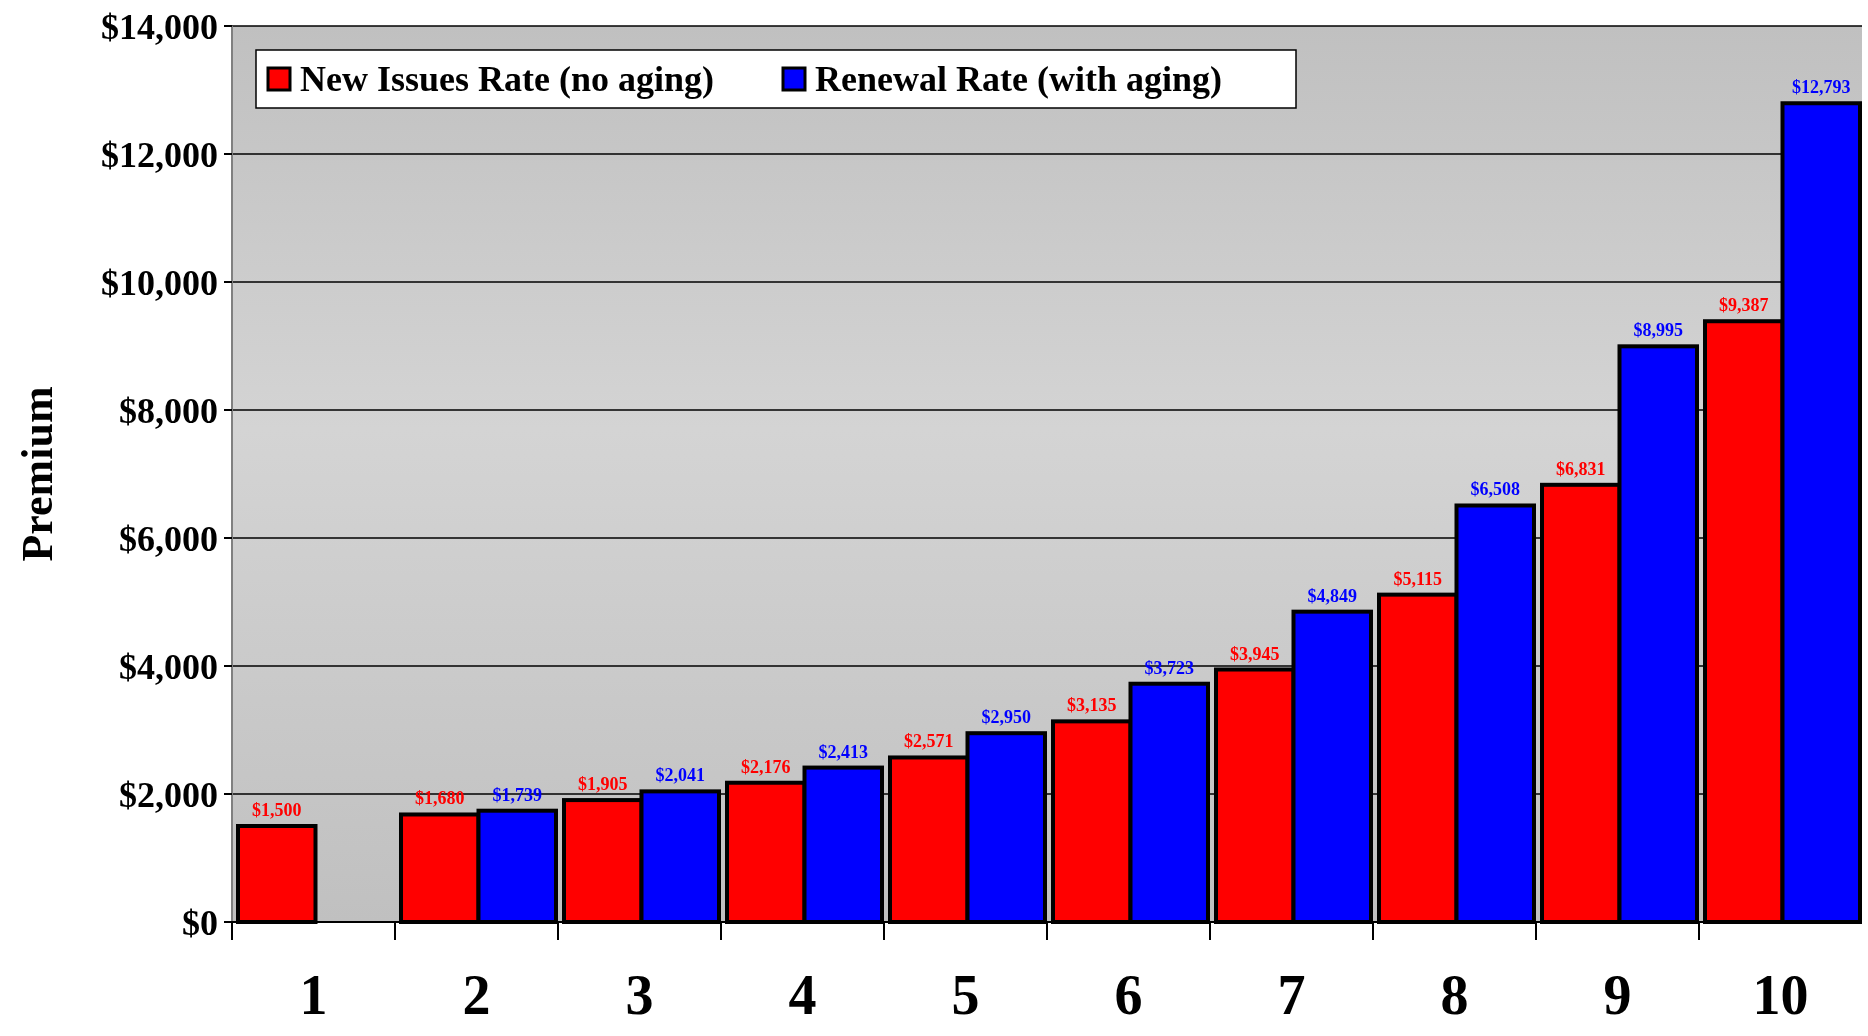 This screenshot has height=1036, width=1868. What do you see at coordinates (1658, 330) in the screenshot?
I see `data-label: $8,995` at bounding box center [1658, 330].